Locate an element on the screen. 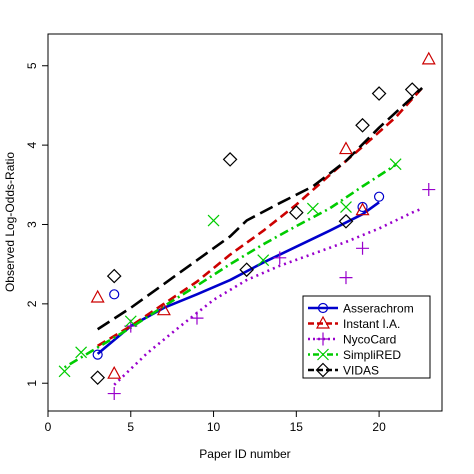 Image resolution: width=474 pixels, height=474 pixels. x-axis: 0 5 10 15 20 is located at coordinates (215, 422).